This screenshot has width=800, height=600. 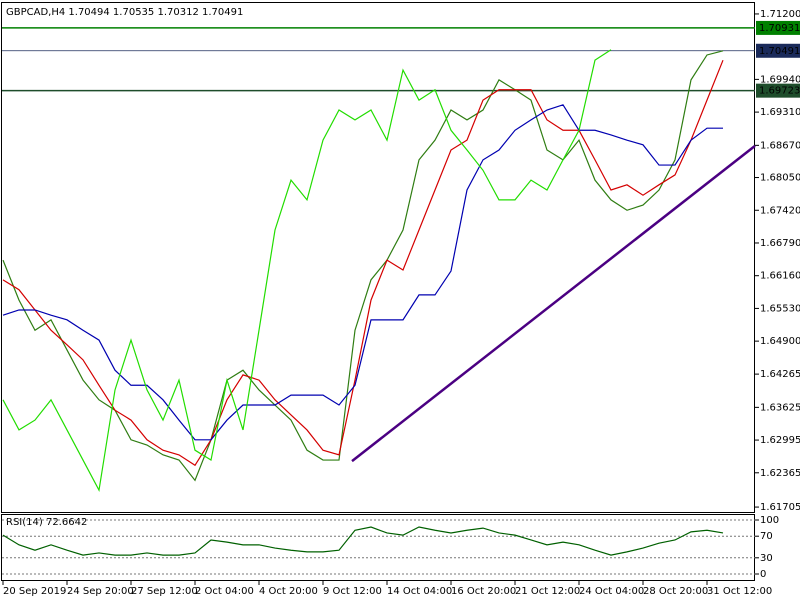 What do you see at coordinates (780, 178) in the screenshot?
I see `y-tick-label: 1.68050` at bounding box center [780, 178].